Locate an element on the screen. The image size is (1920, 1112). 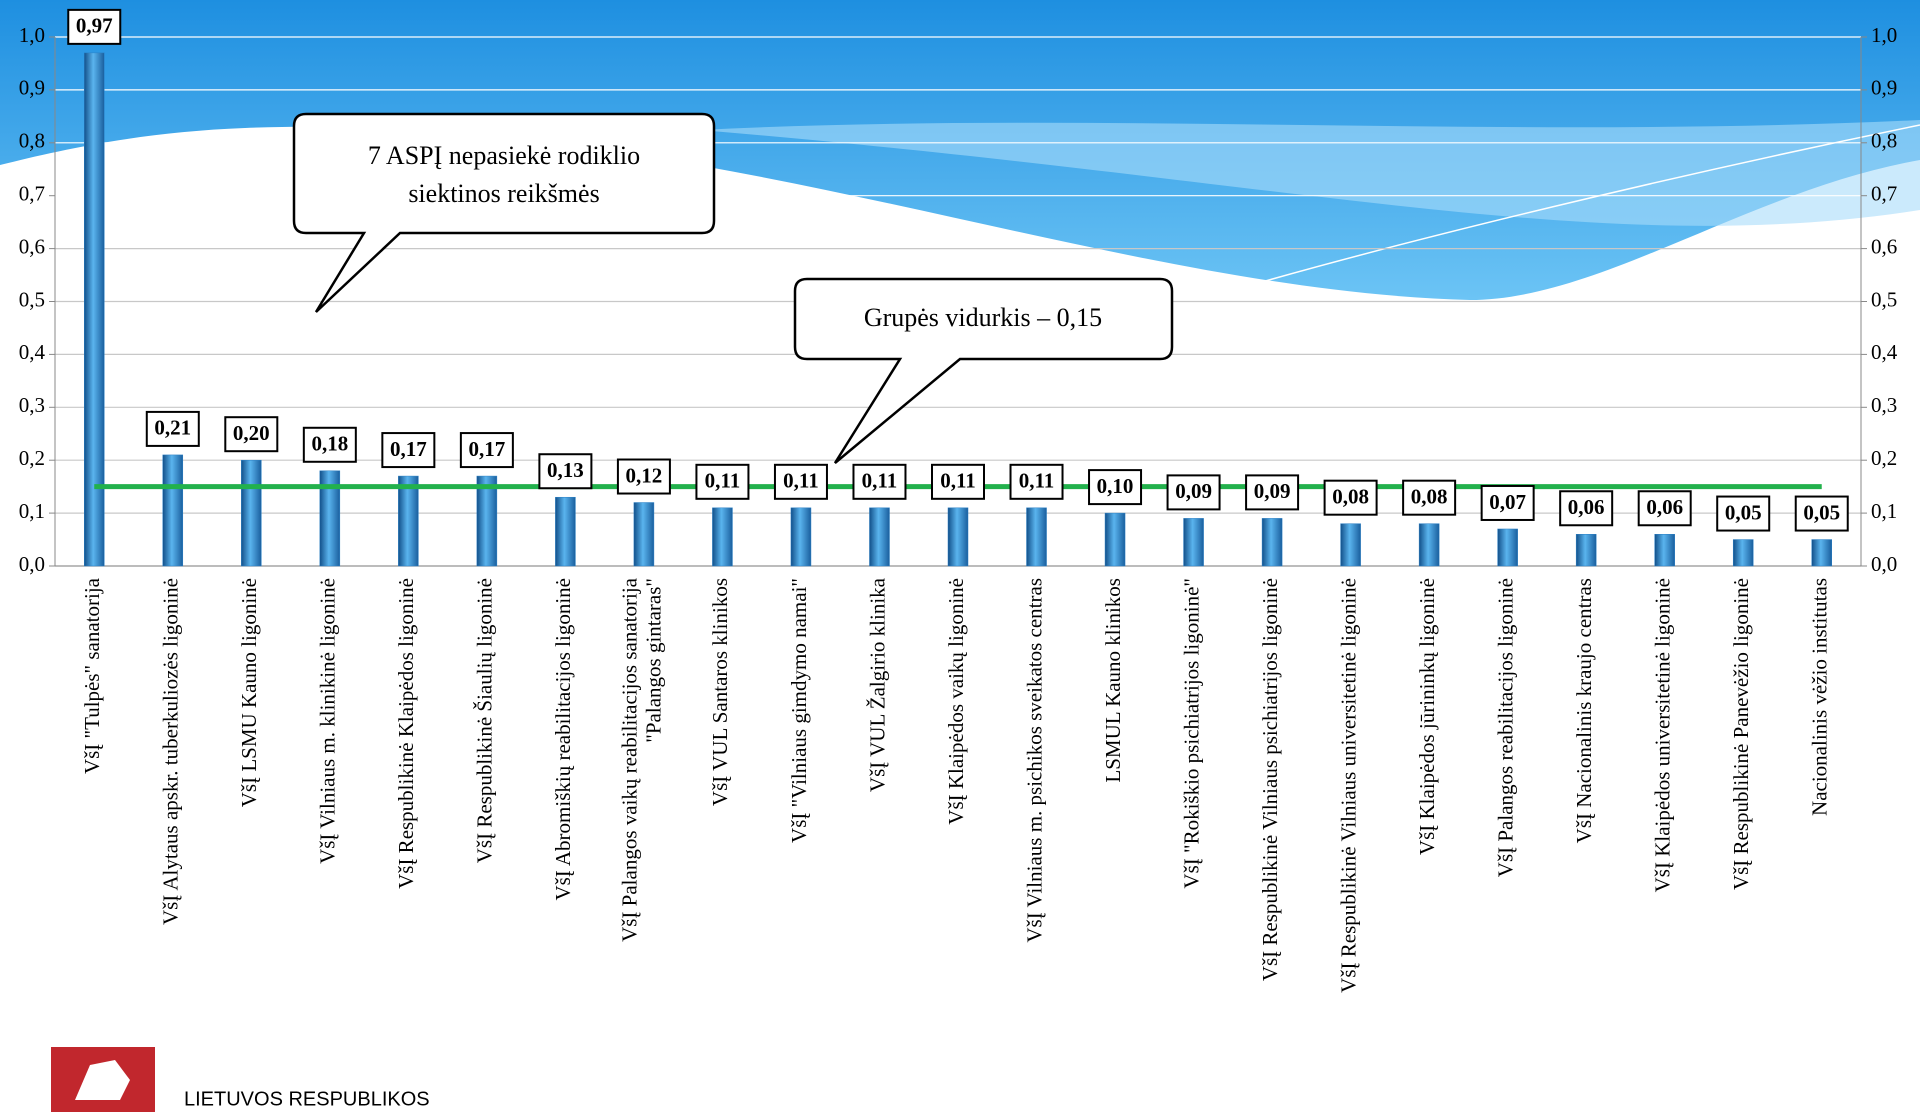
value-label: 0,17 is located at coordinates (408, 449).